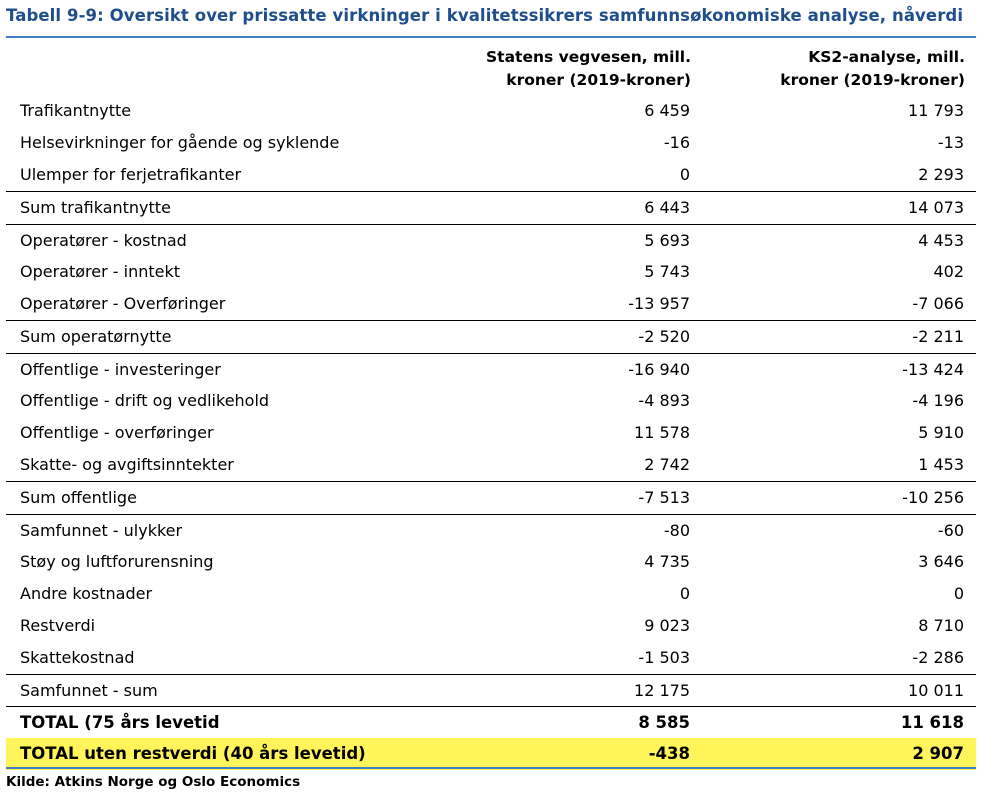  What do you see at coordinates (936, 110) in the screenshot?
I see `value-ks2-analyse: 11 793` at bounding box center [936, 110].